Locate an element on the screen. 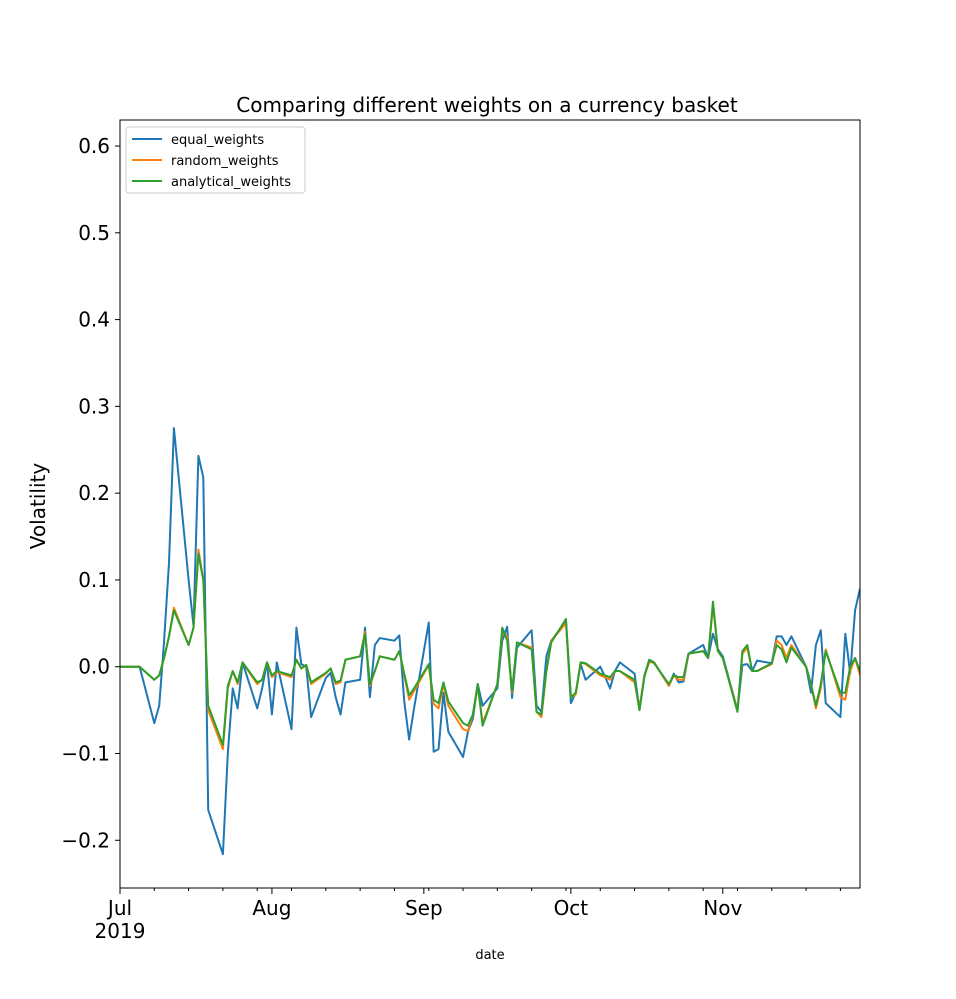 This screenshot has width=956, height=999. y-axis: −0.2 −0.1 0.0 0.1 0.2 0.3 0.4 0.5 0.6 is located at coordinates (90, 493).